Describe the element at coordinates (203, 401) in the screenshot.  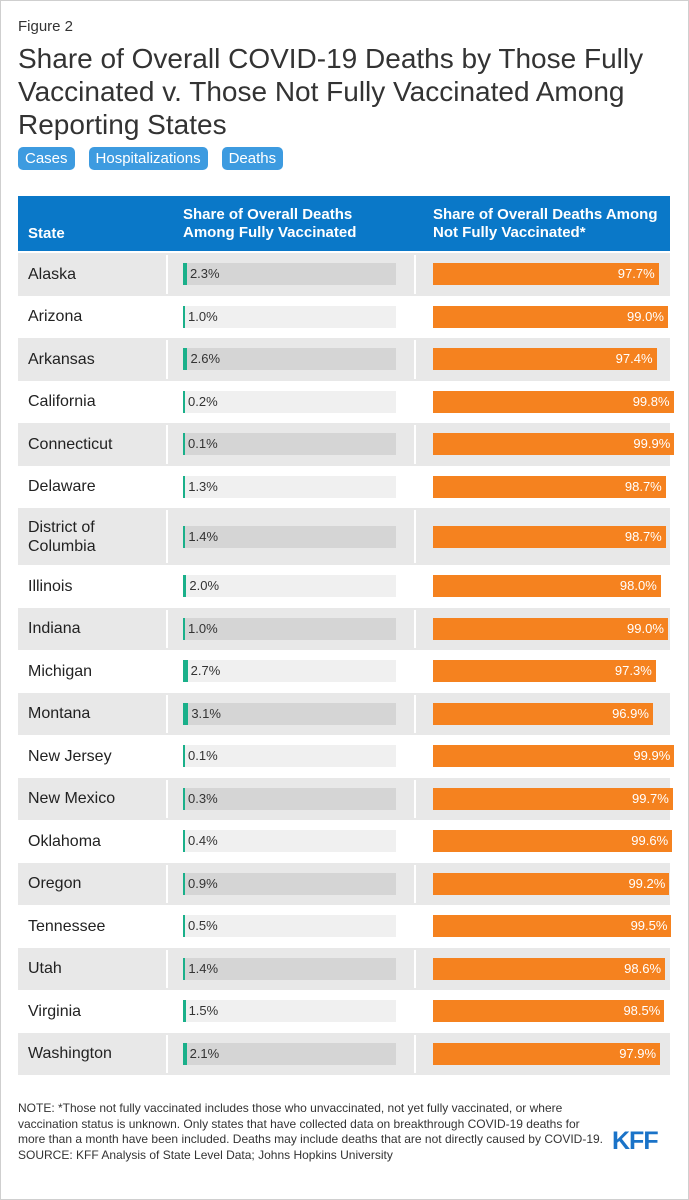
I see `vaccinated-value-label: 0.2%` at that location.